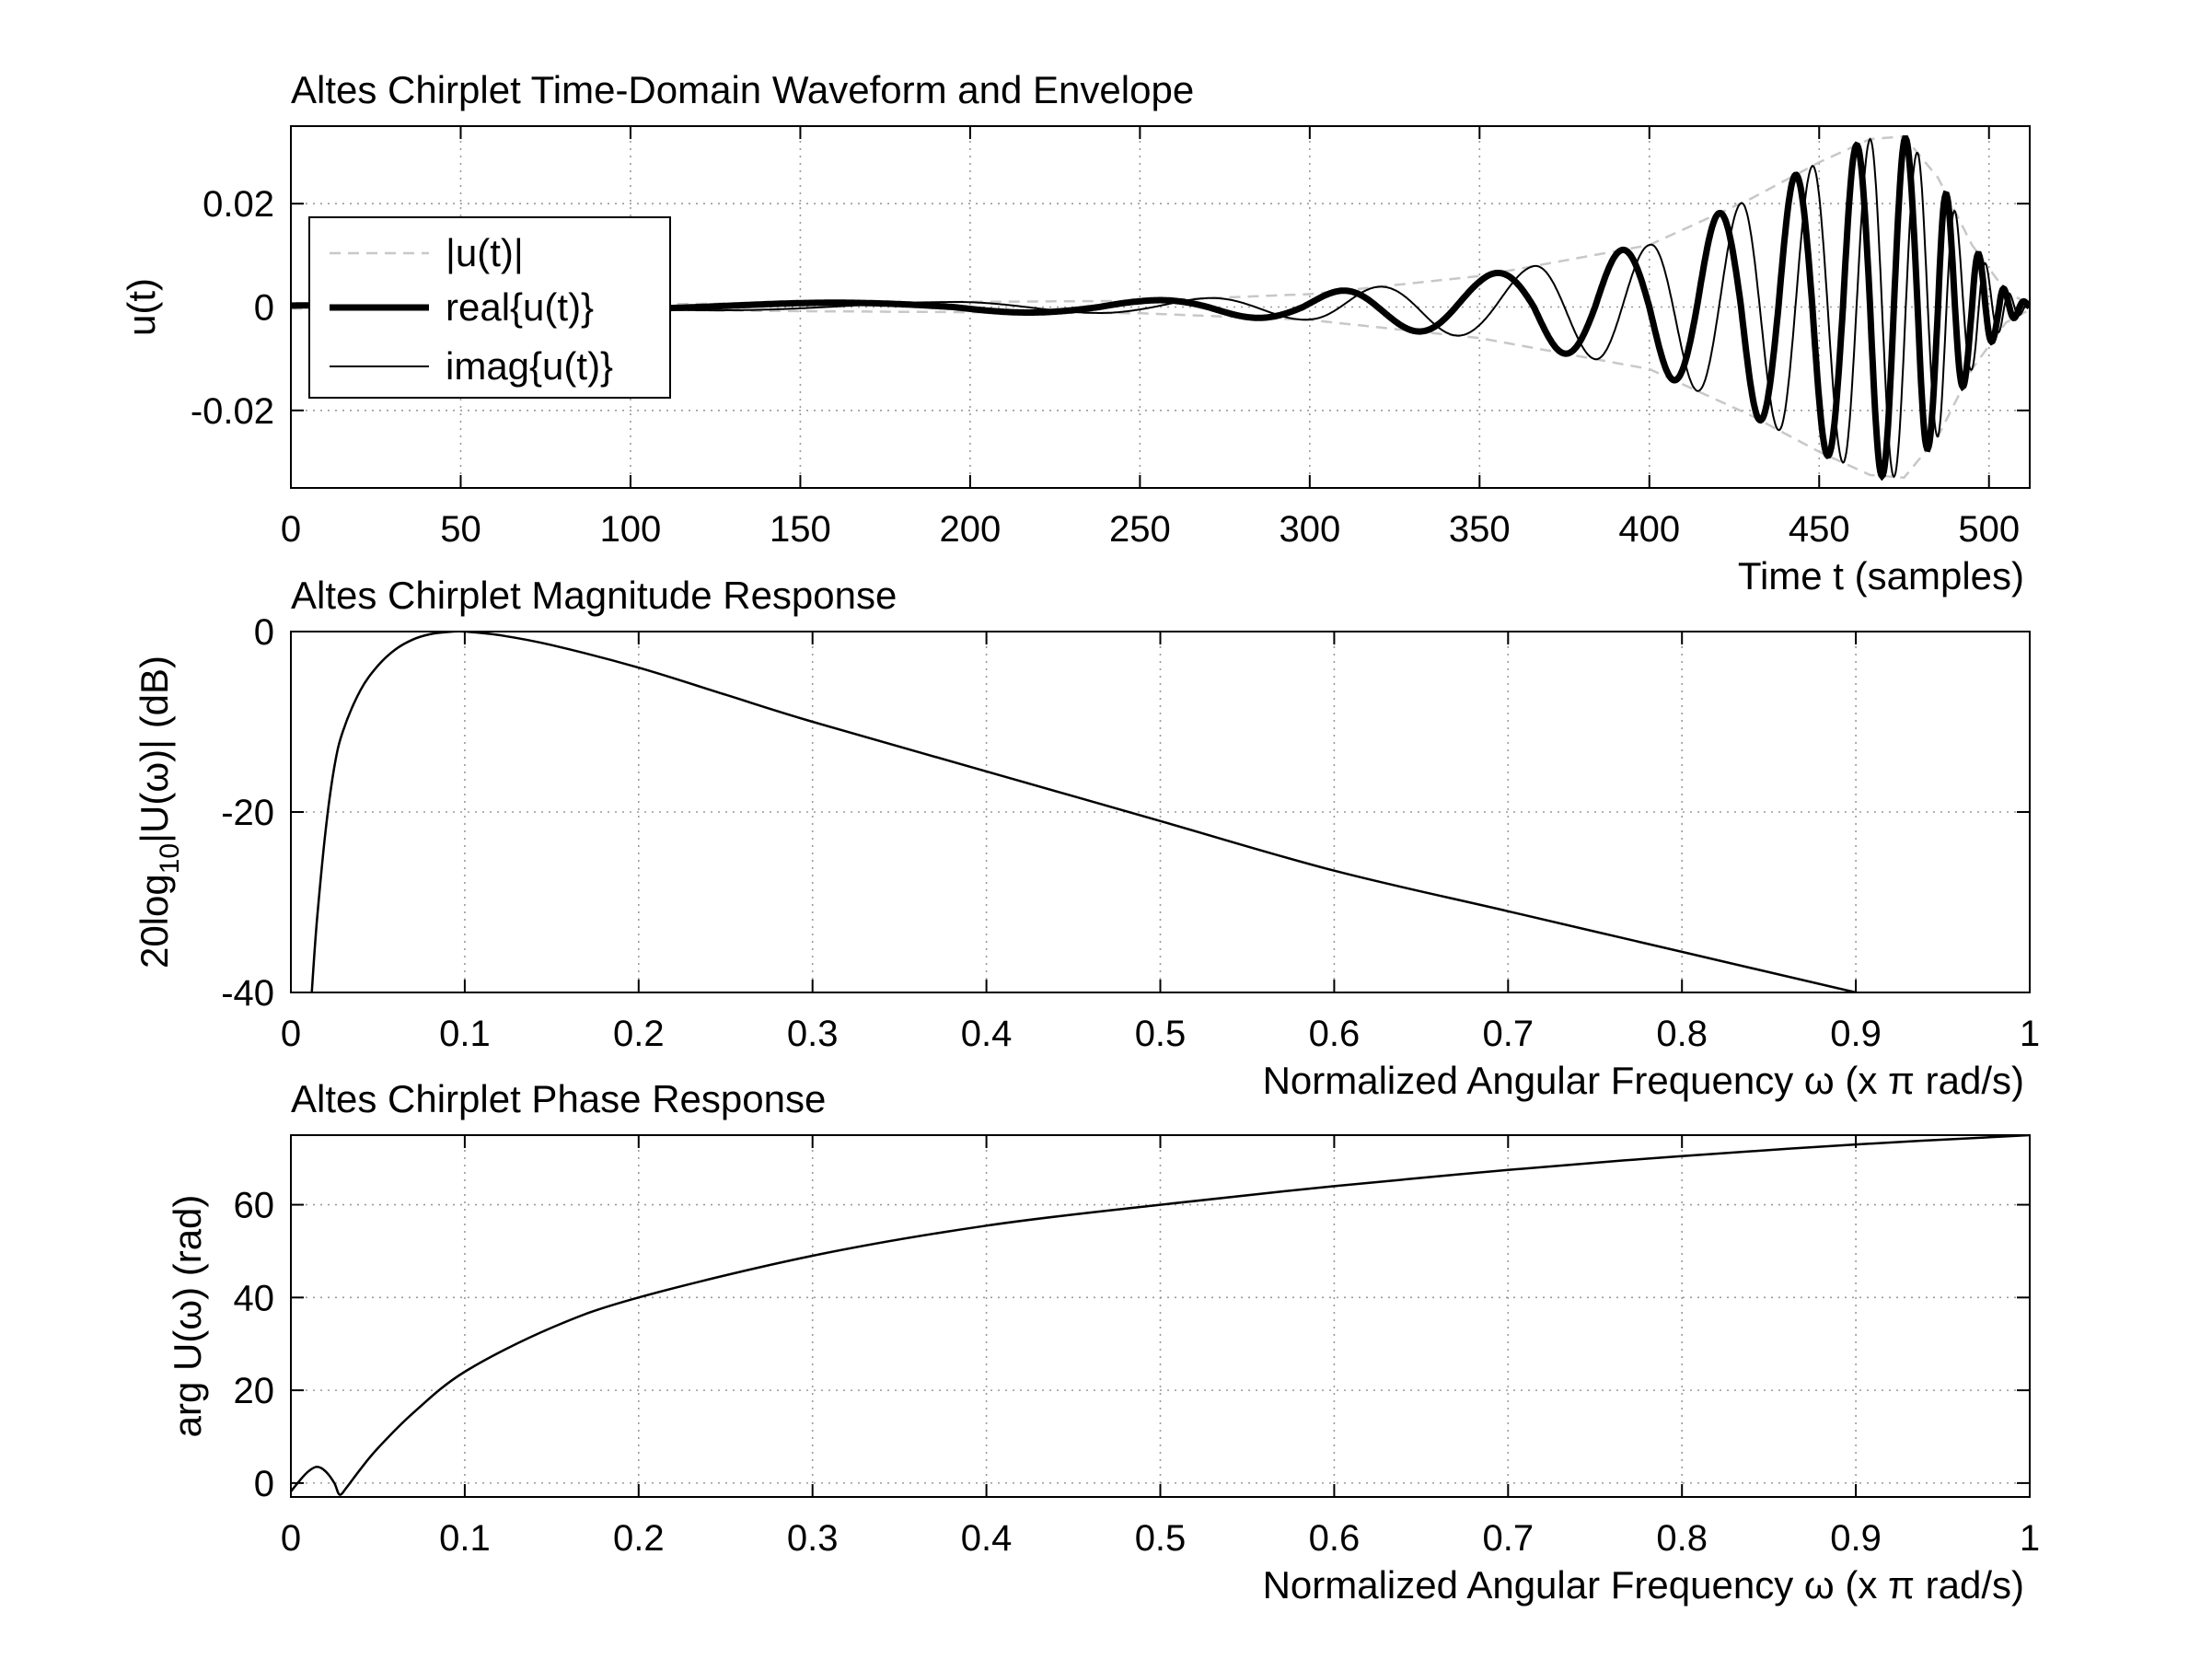 The height and width of the screenshot is (1659, 2212). I want to click on x-tick-label: 250, so click(1140, 529).